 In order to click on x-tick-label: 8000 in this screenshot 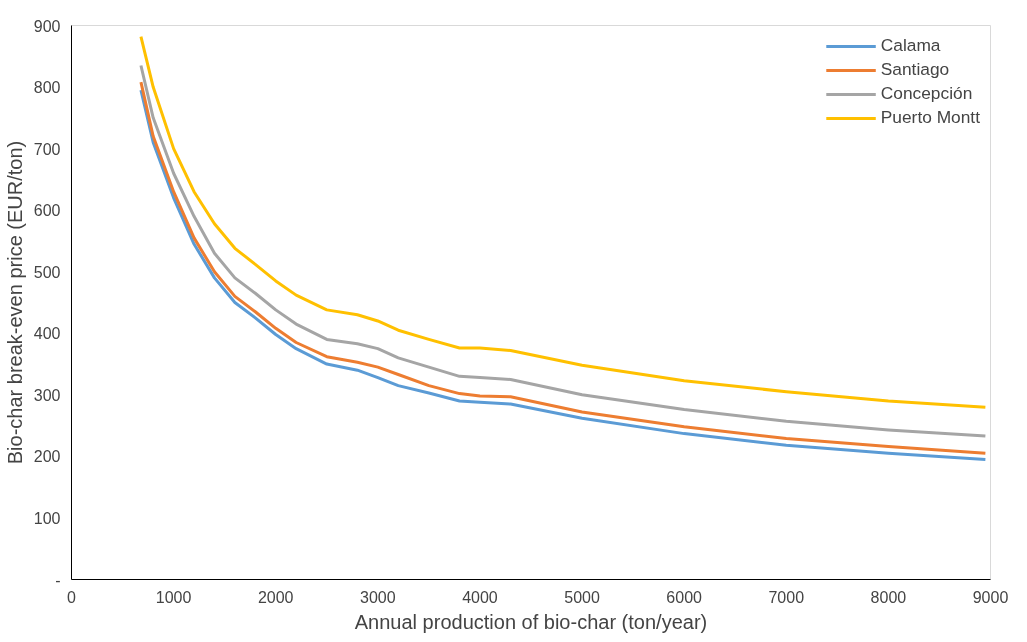, I will do `click(888, 597)`.